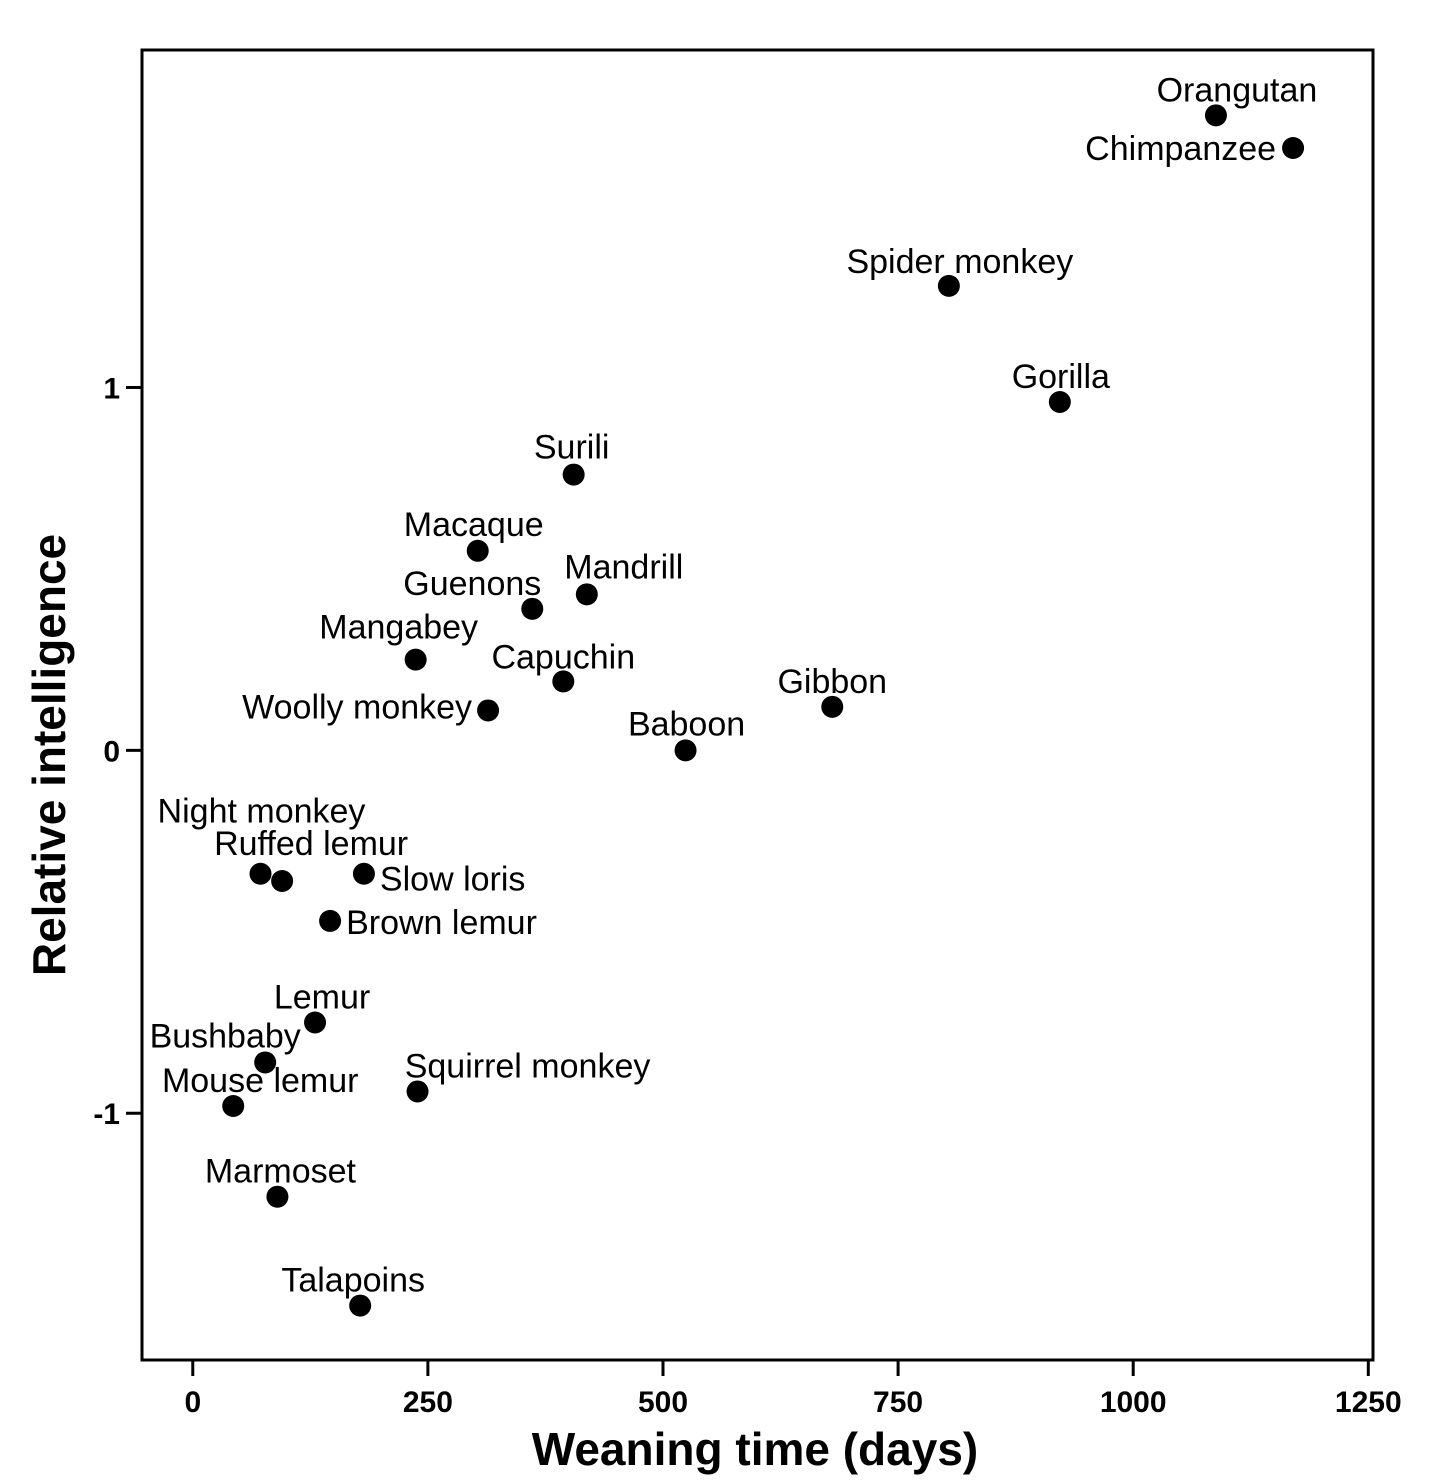  Describe the element at coordinates (755, 1449) in the screenshot. I see `x-axis-title: Weaning time (days)` at that location.